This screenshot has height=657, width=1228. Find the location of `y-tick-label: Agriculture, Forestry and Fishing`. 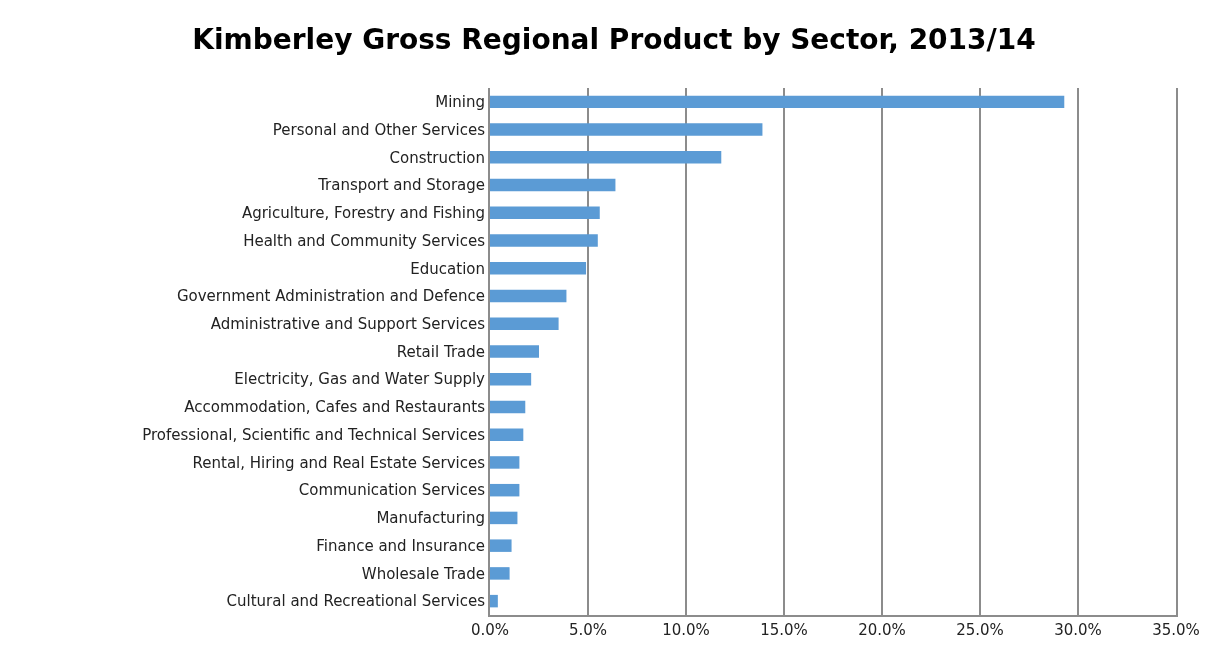

y-tick-label: Agriculture, Forestry and Fishing is located at coordinates (363, 213).